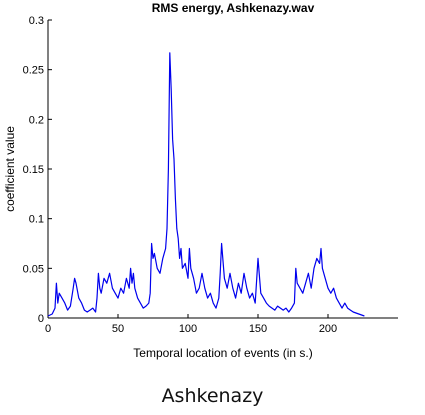  I want to click on y-tick-label: 0.25, so click(33, 71).